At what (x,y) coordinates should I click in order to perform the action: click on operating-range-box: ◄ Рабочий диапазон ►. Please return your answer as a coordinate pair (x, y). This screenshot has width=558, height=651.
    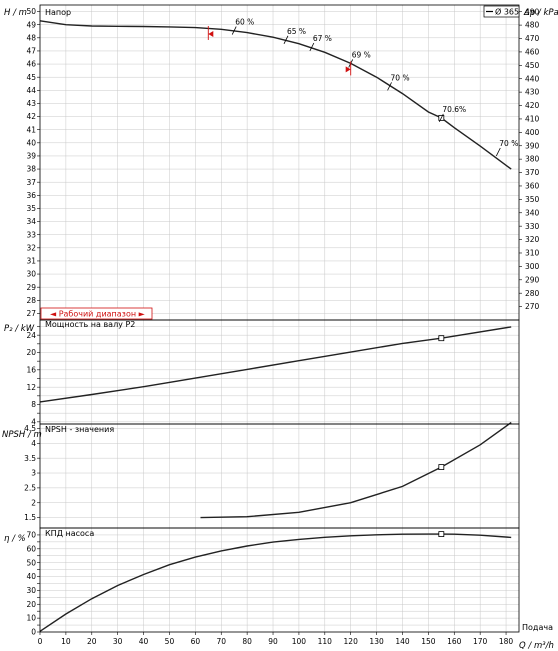
    Looking at the image, I should click on (96, 313).